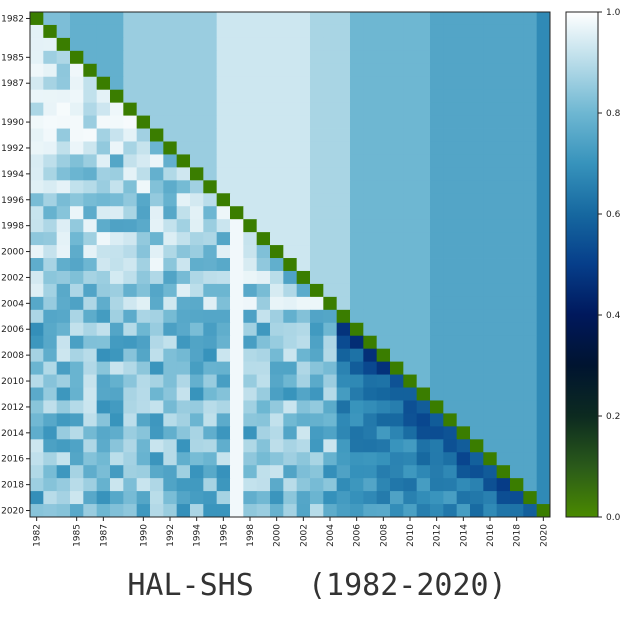 The width and height of the screenshot is (634, 644). I want to click on y-tick-label: 2018, so click(12, 486).